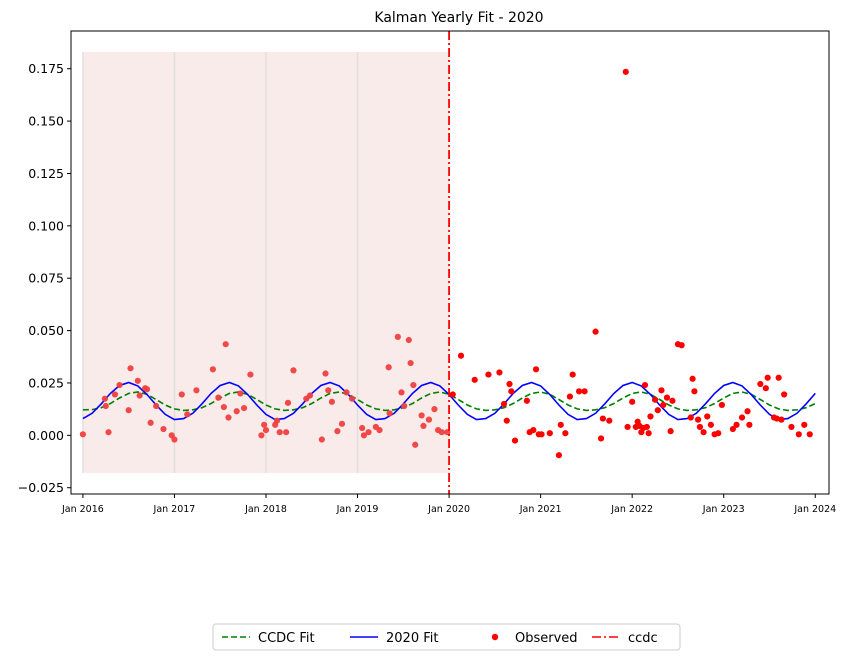 This screenshot has width=856, height=660. Describe the element at coordinates (46, 435) in the screenshot. I see `y-tick-label: 0.000` at that location.